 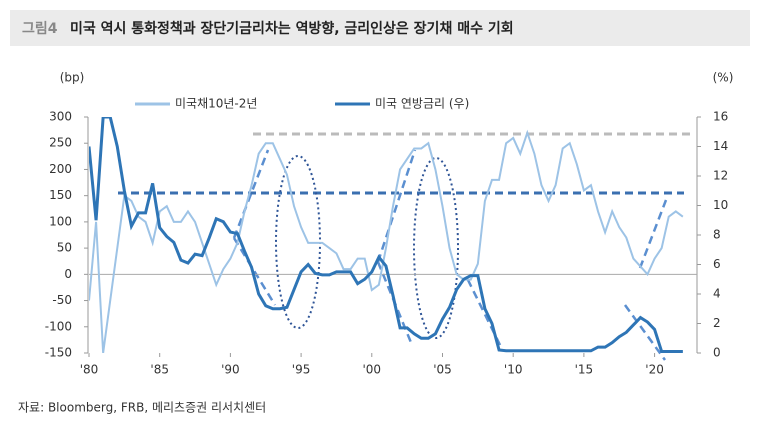 What do you see at coordinates (717, 353) in the screenshot?
I see `y2-tick-label: 0` at bounding box center [717, 353].